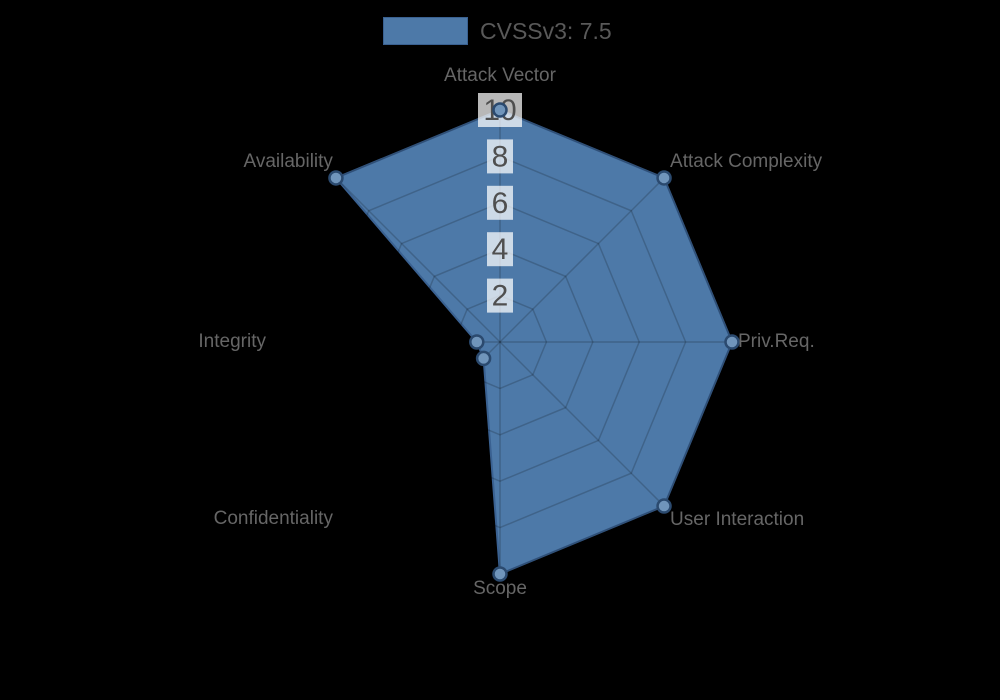 The height and width of the screenshot is (700, 1000). What do you see at coordinates (582, 424) in the screenshot?
I see `axis-line-user-interaction` at bounding box center [582, 424].